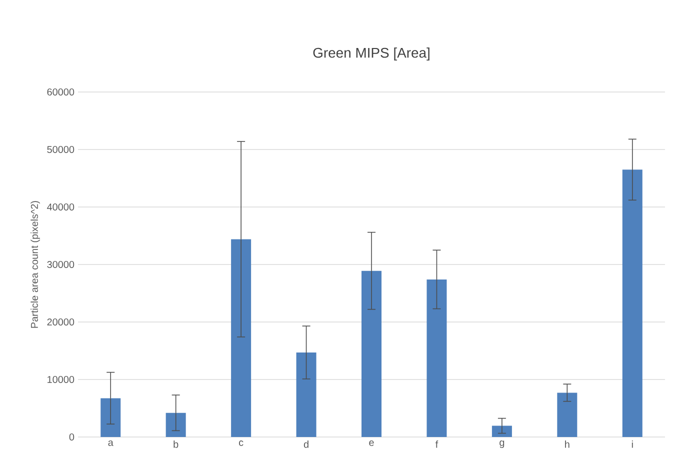 Image resolution: width=675 pixels, height=471 pixels. Describe the element at coordinates (436, 444) in the screenshot. I see `x-tick-label: f` at that location.